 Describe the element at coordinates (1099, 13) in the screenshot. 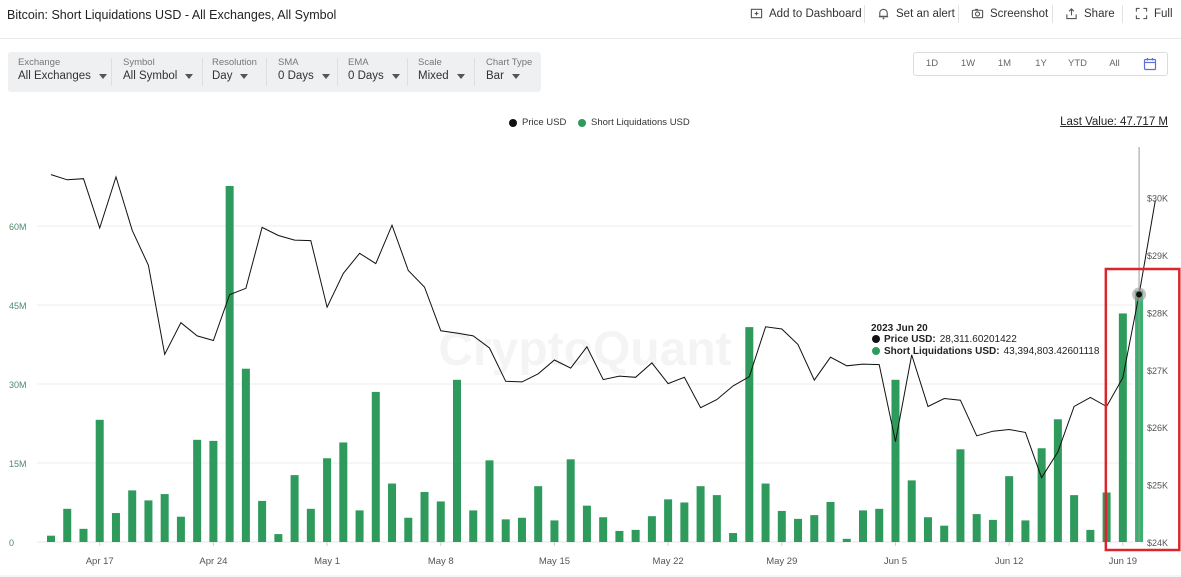

I see `share-label: Share` at that location.